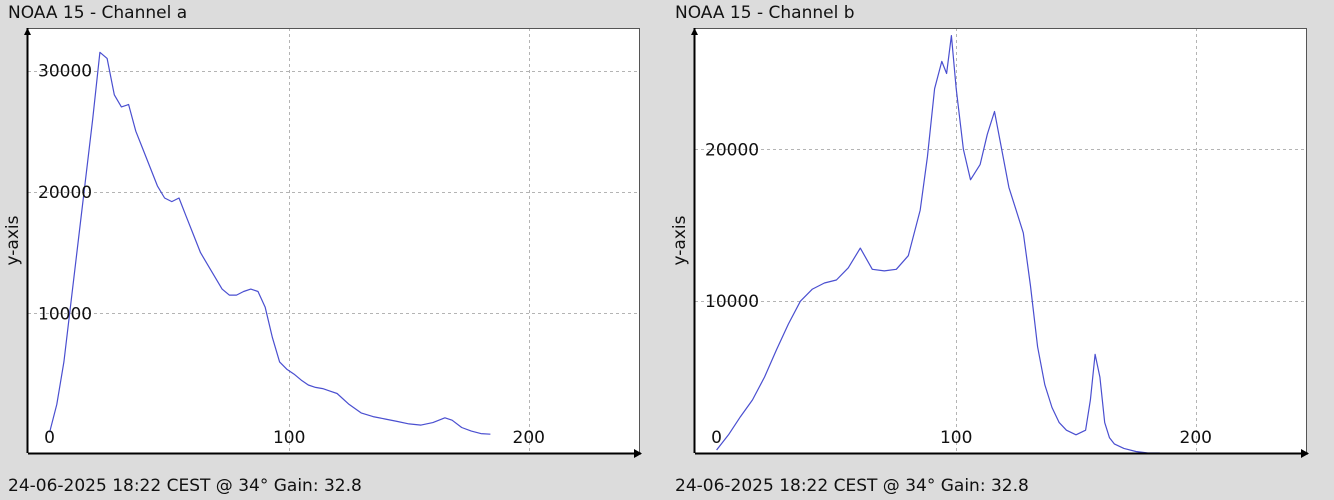 The width and height of the screenshot is (1334, 500). What do you see at coordinates (98, 13) in the screenshot?
I see `chart-title: NOAA 15 - Channel a` at bounding box center [98, 13].